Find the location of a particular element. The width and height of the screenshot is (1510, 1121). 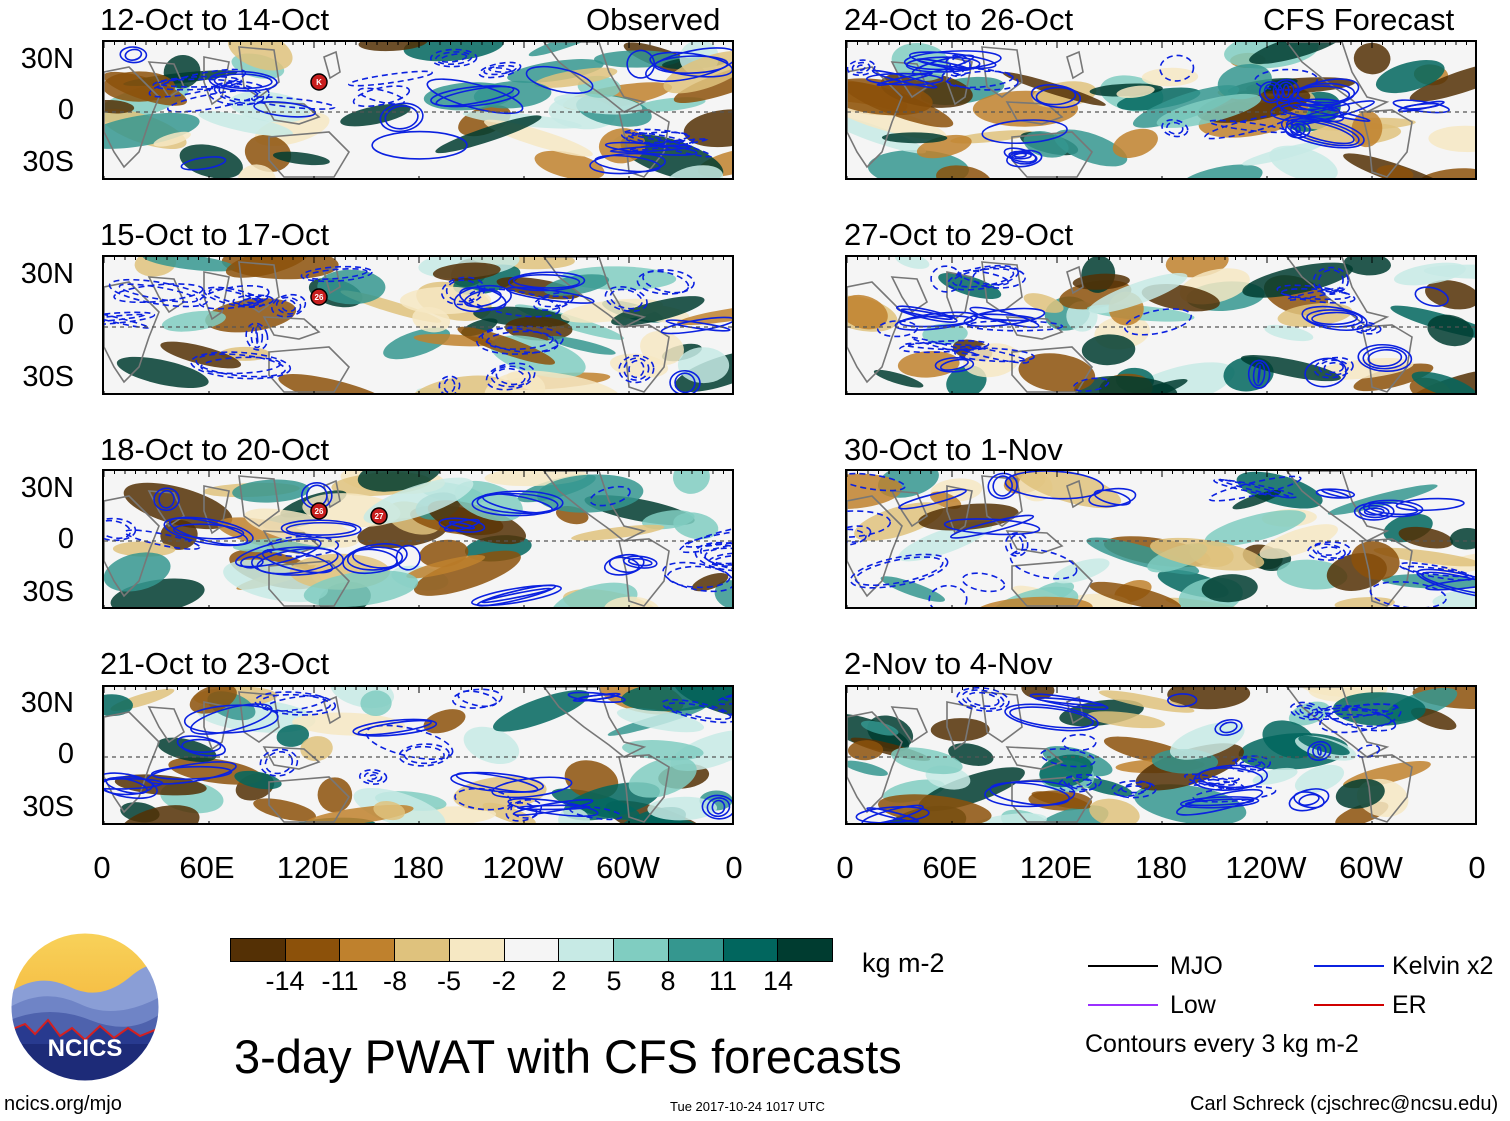

map-plot is located at coordinates (1161, 539).